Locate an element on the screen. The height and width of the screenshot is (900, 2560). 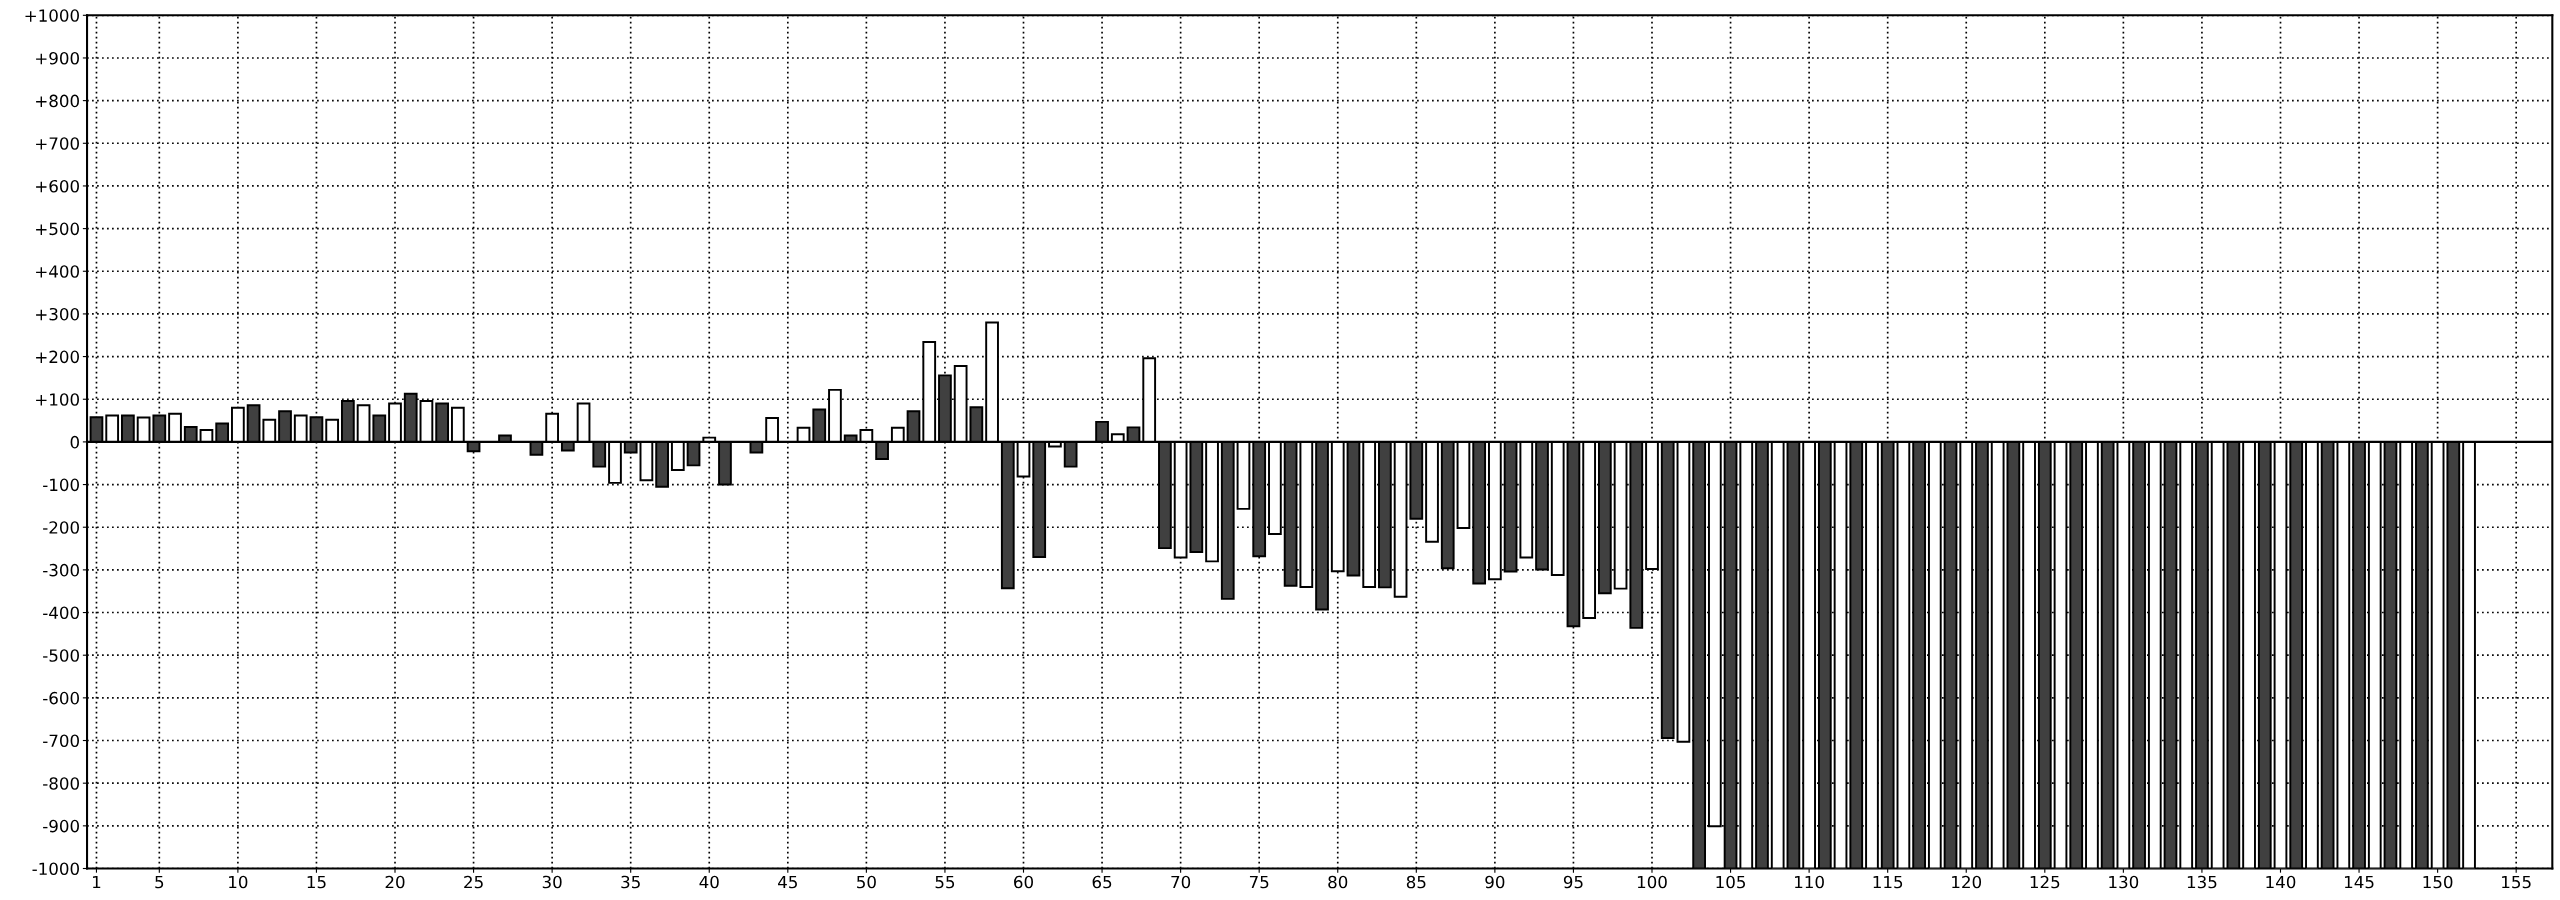
x-tick-label: 45 is located at coordinates (787, 882).